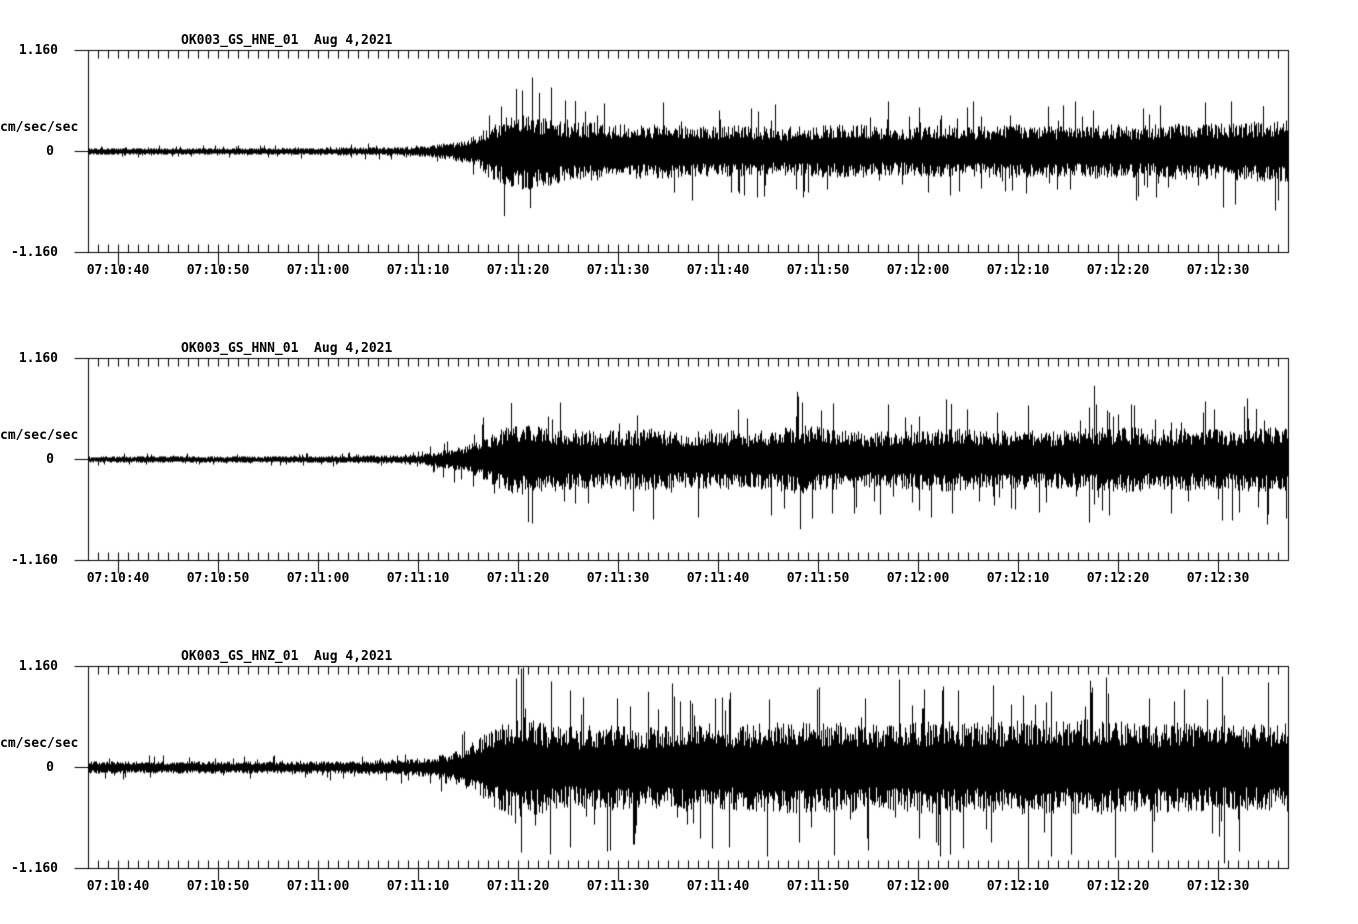 The image size is (1358, 924). What do you see at coordinates (287, 40) in the screenshot?
I see `panel-title-hne: OK003_GS_HNE_01 Aug 4,2021` at bounding box center [287, 40].